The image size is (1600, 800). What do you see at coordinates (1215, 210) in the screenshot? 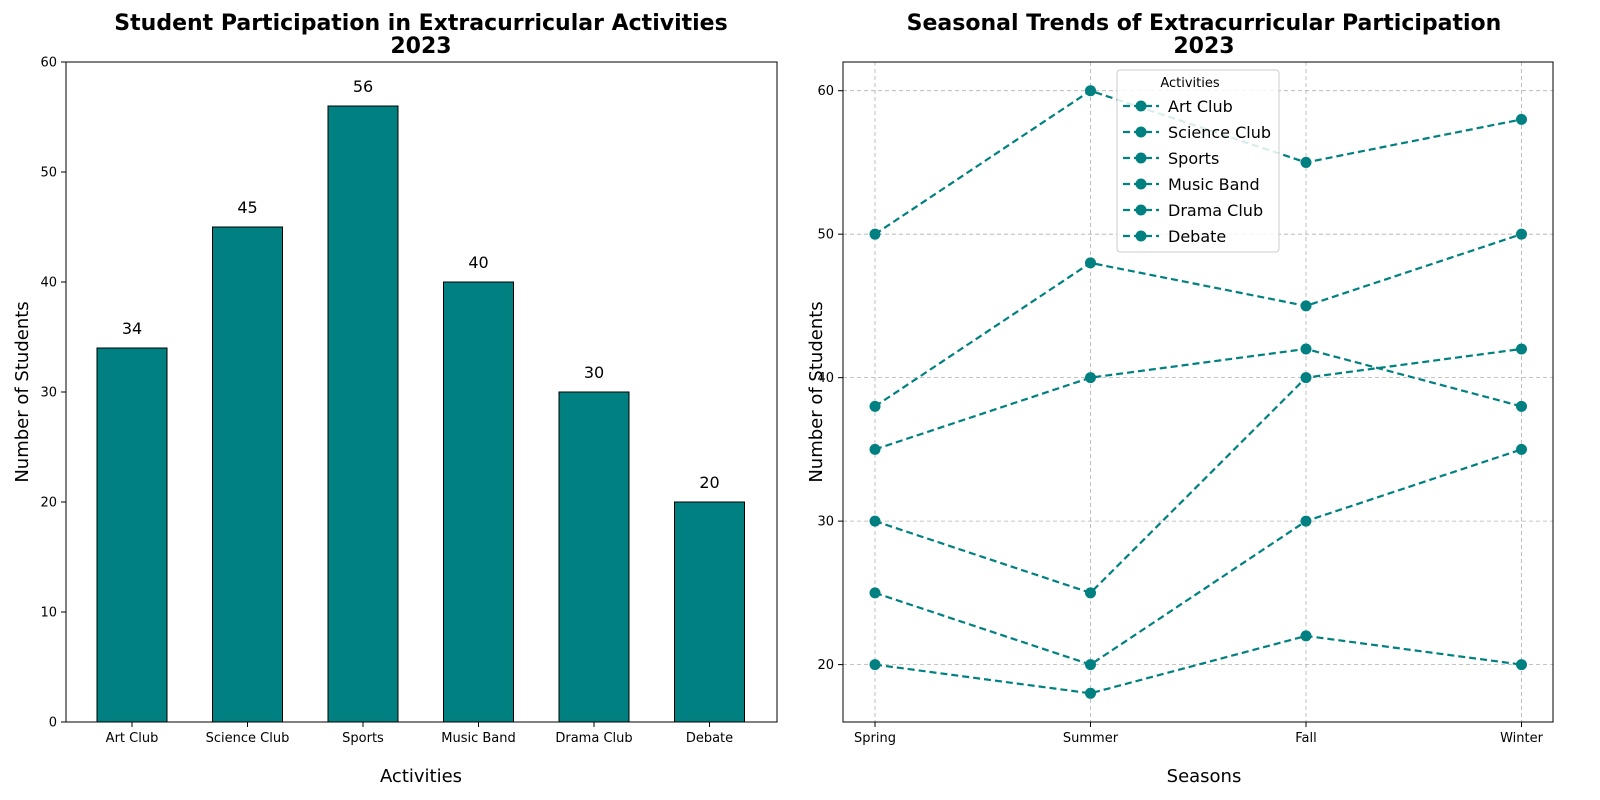
I see `legend-entry-label: Drama Club` at bounding box center [1215, 210].